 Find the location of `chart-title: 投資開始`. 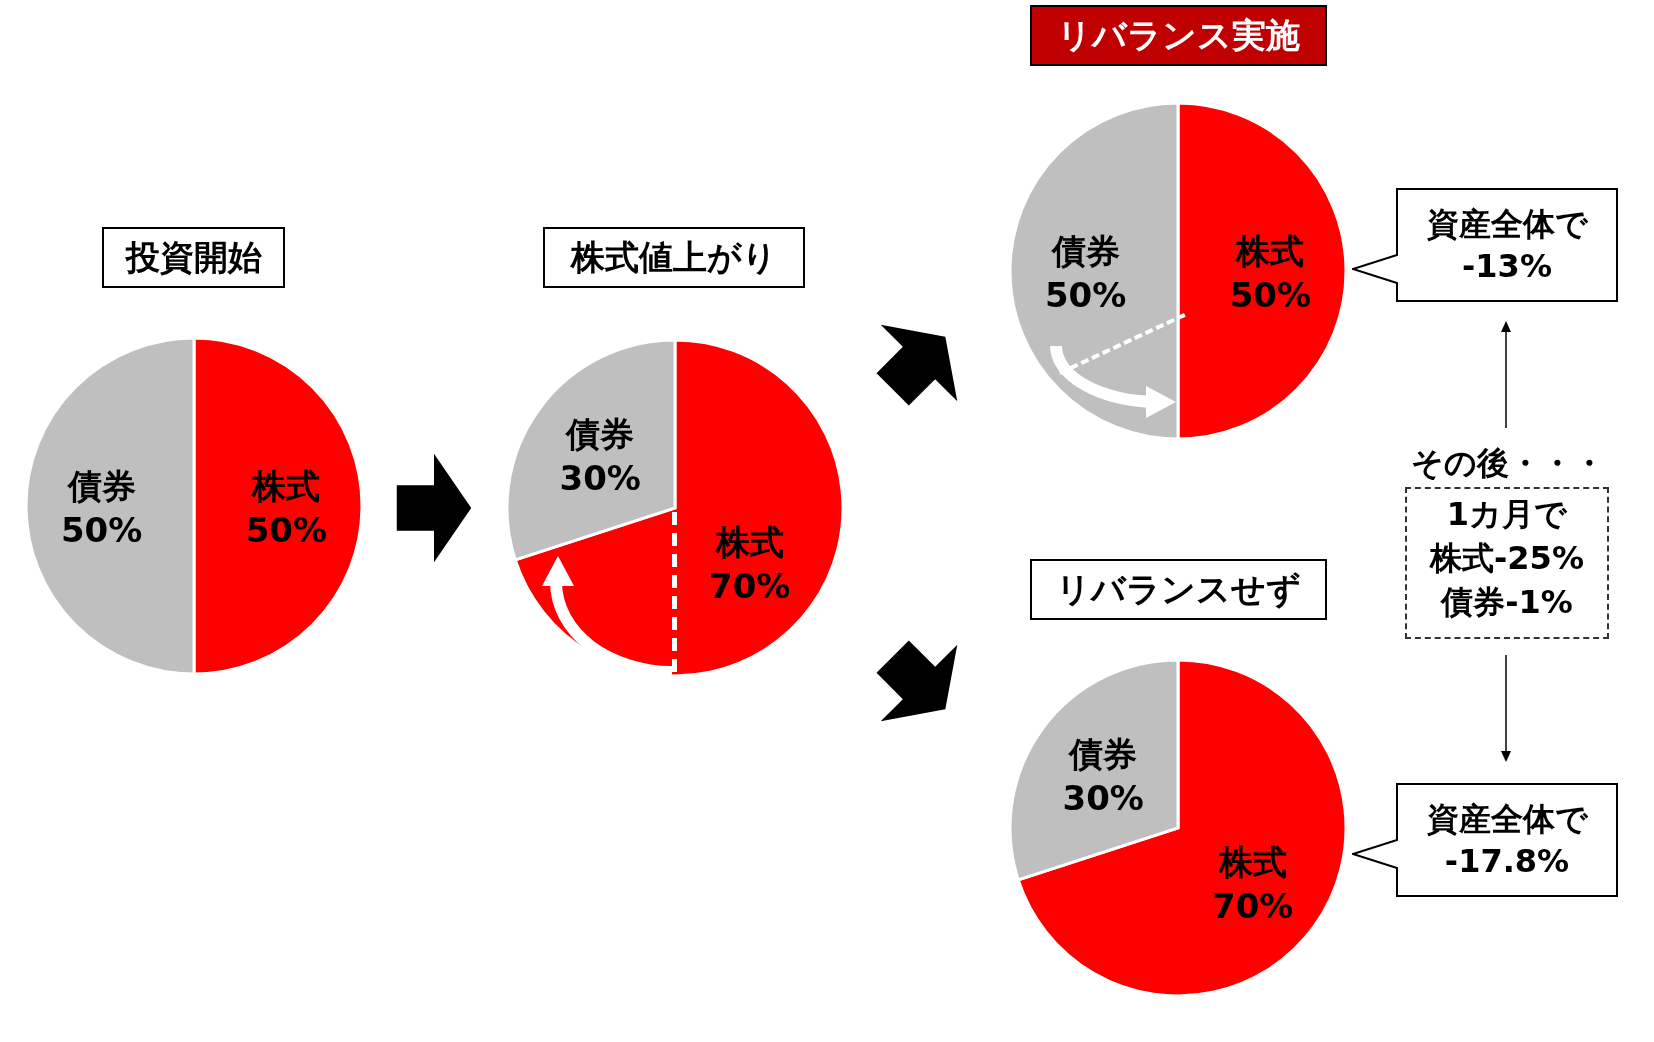

chart-title: 投資開始 is located at coordinates (193, 257).